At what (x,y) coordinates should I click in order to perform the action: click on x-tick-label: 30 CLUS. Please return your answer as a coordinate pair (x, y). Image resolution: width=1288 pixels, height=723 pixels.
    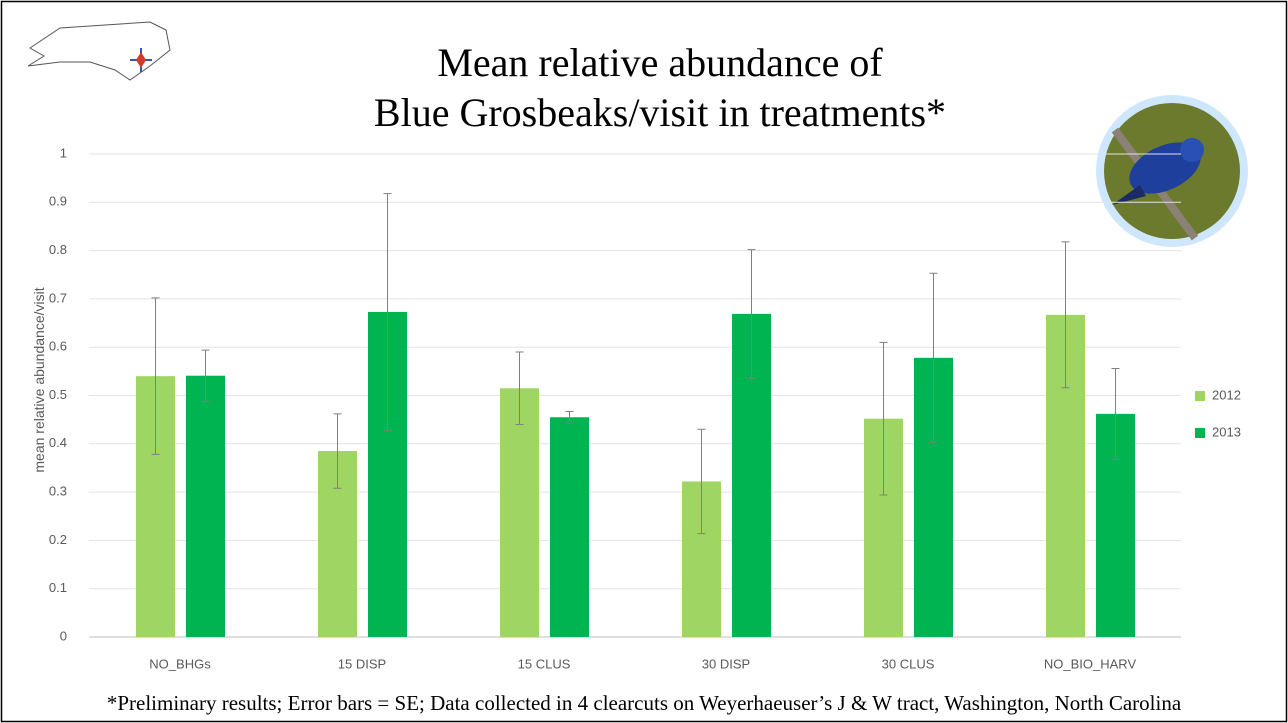
    Looking at the image, I should click on (908, 663).